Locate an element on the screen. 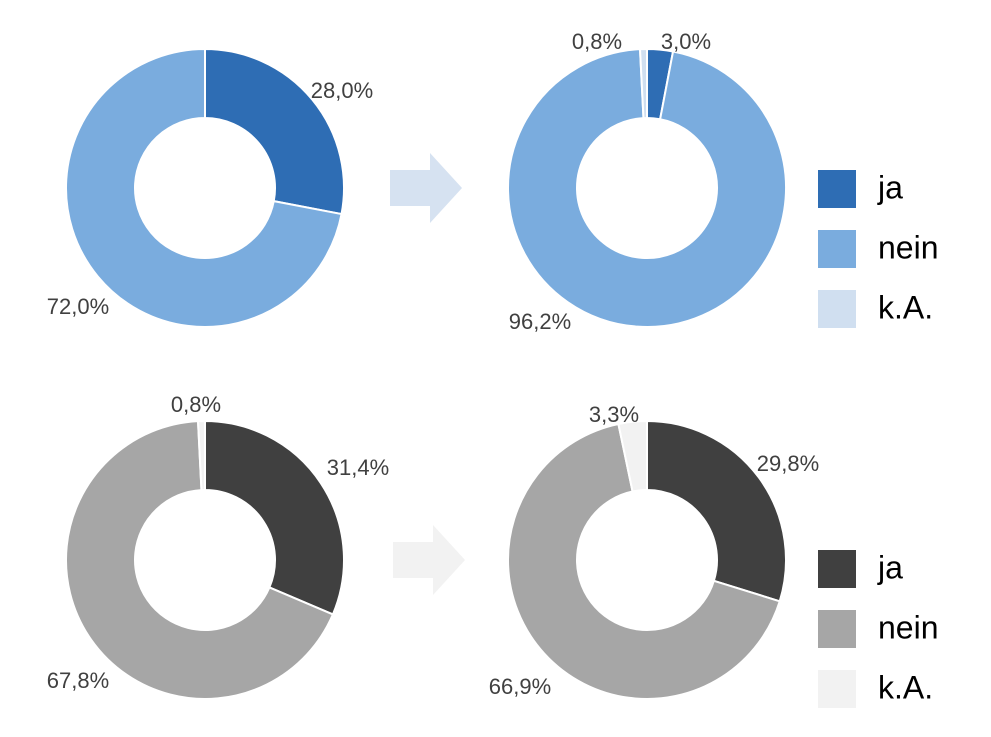  arrow-gray is located at coordinates (429, 560).